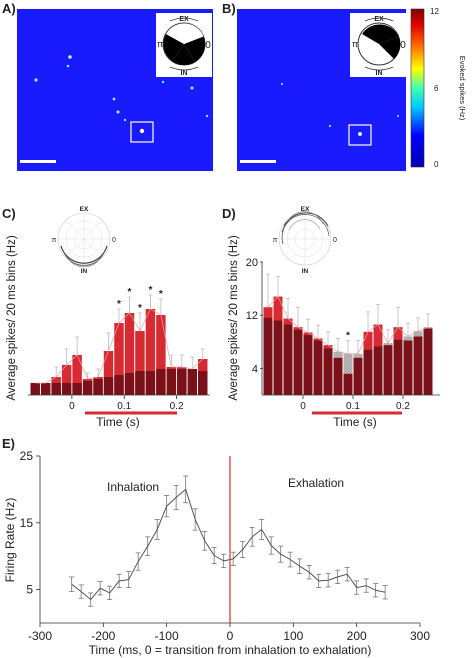 The width and height of the screenshot is (474, 658). Describe the element at coordinates (103, 636) in the screenshot. I see `x-tick-label: -200` at that location.